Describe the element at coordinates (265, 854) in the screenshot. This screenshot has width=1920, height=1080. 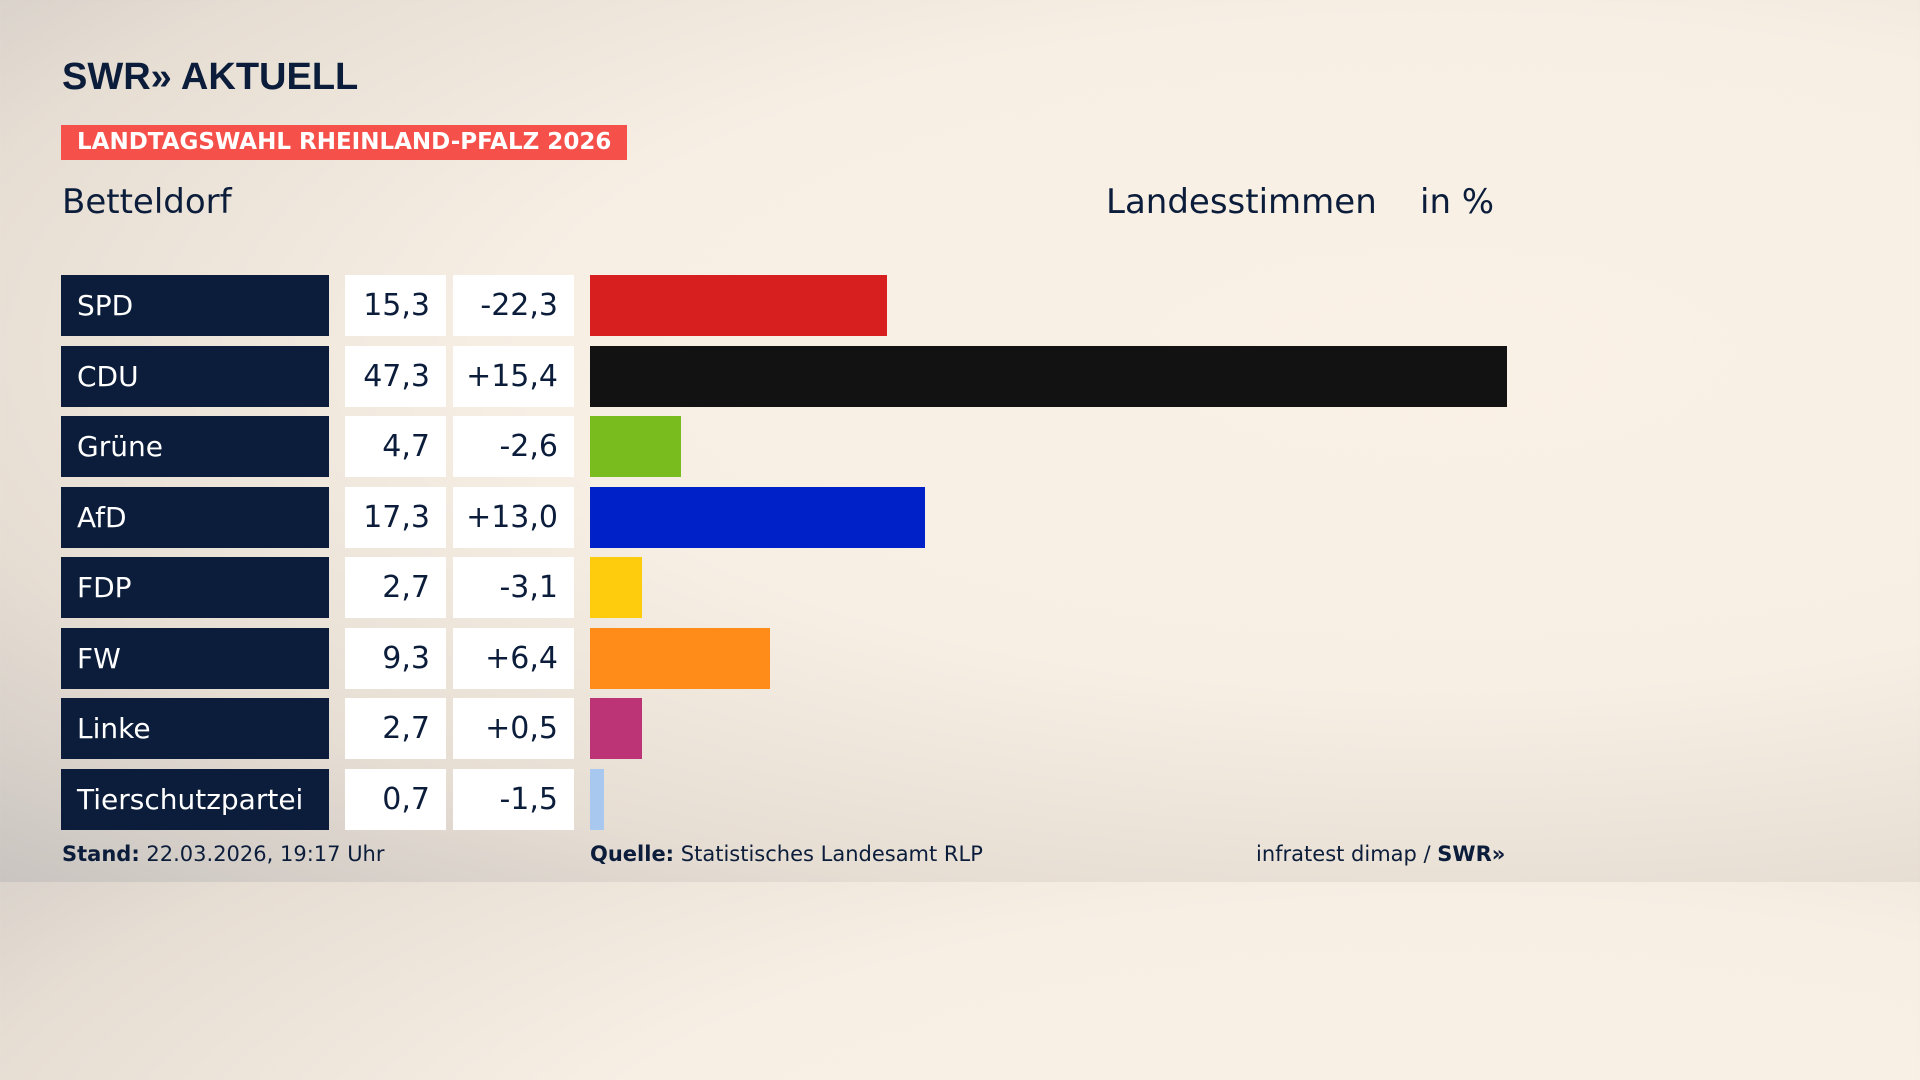
I see `stand-value: 22.03.2026, 19:17 Uhr` at that location.